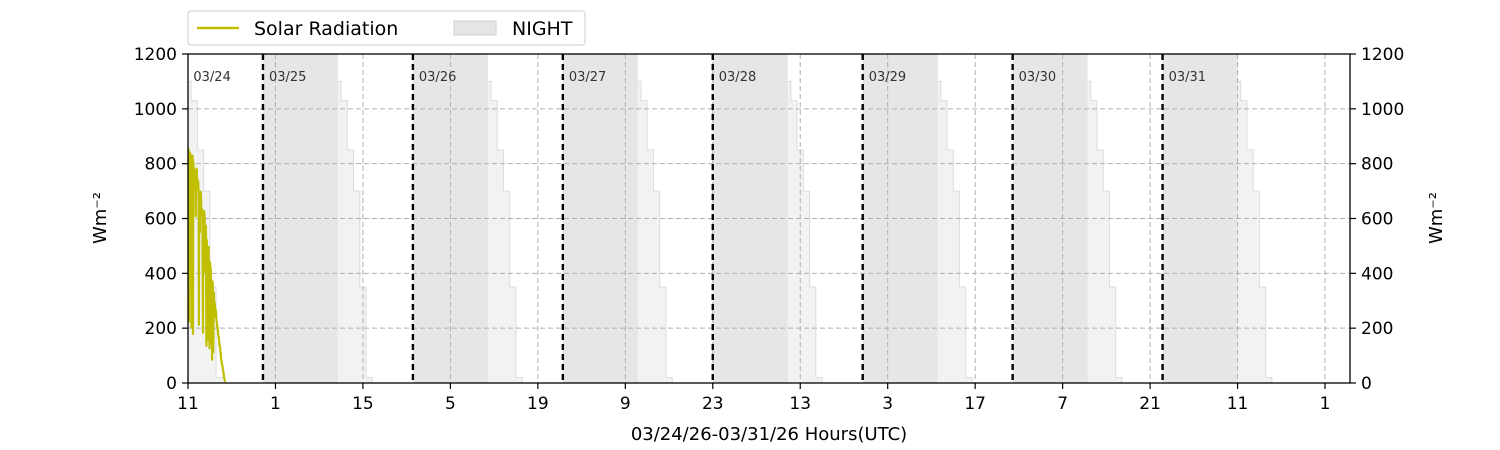 The image size is (1500, 450). What do you see at coordinates (275, 404) in the screenshot?
I see `x-tick-label-1: 1` at bounding box center [275, 404].